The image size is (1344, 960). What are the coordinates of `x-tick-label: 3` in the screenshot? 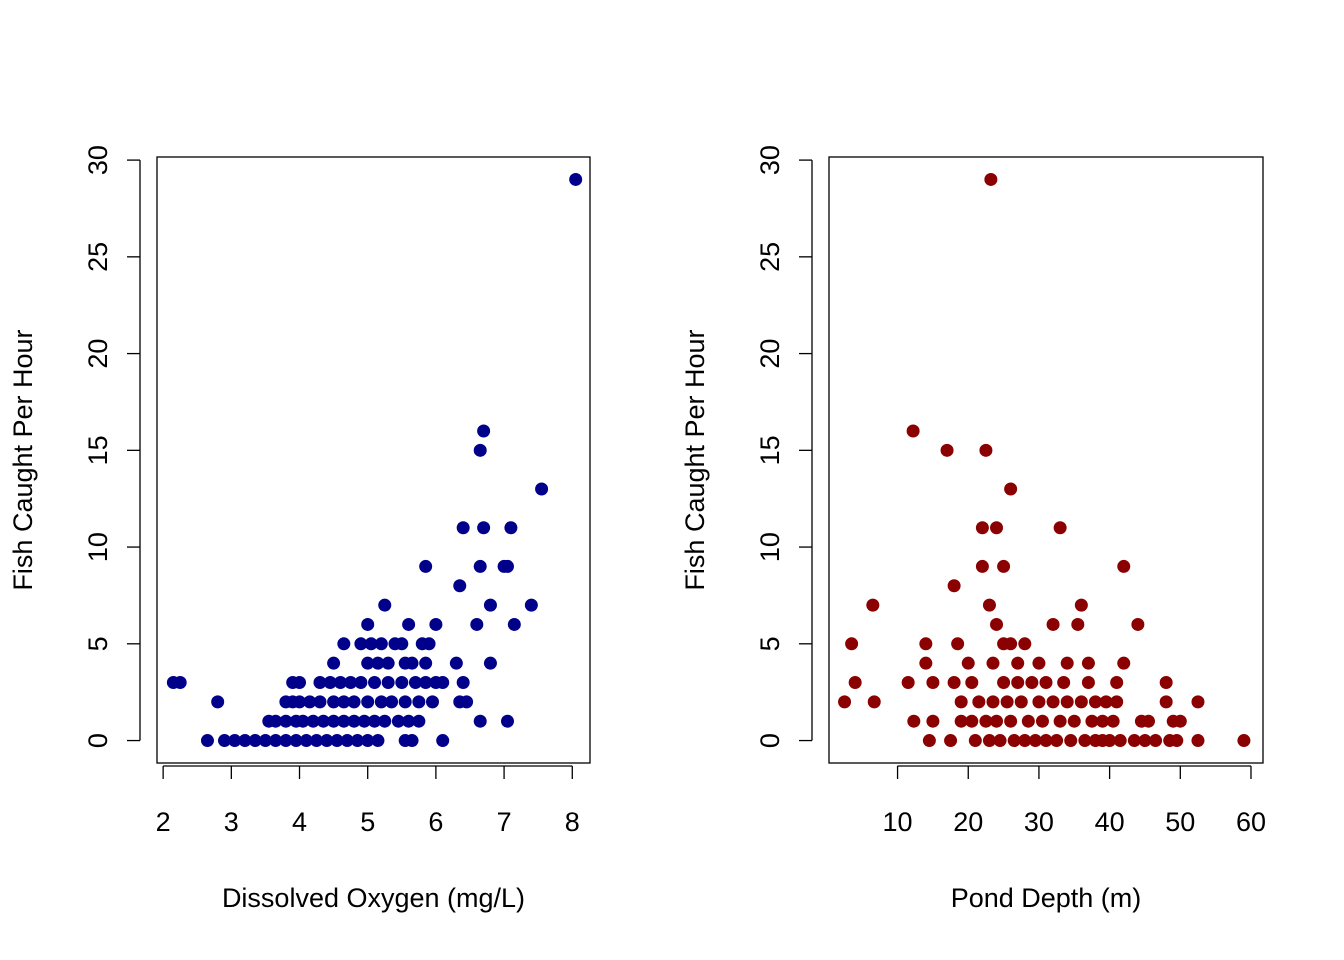 It's located at (231, 822).